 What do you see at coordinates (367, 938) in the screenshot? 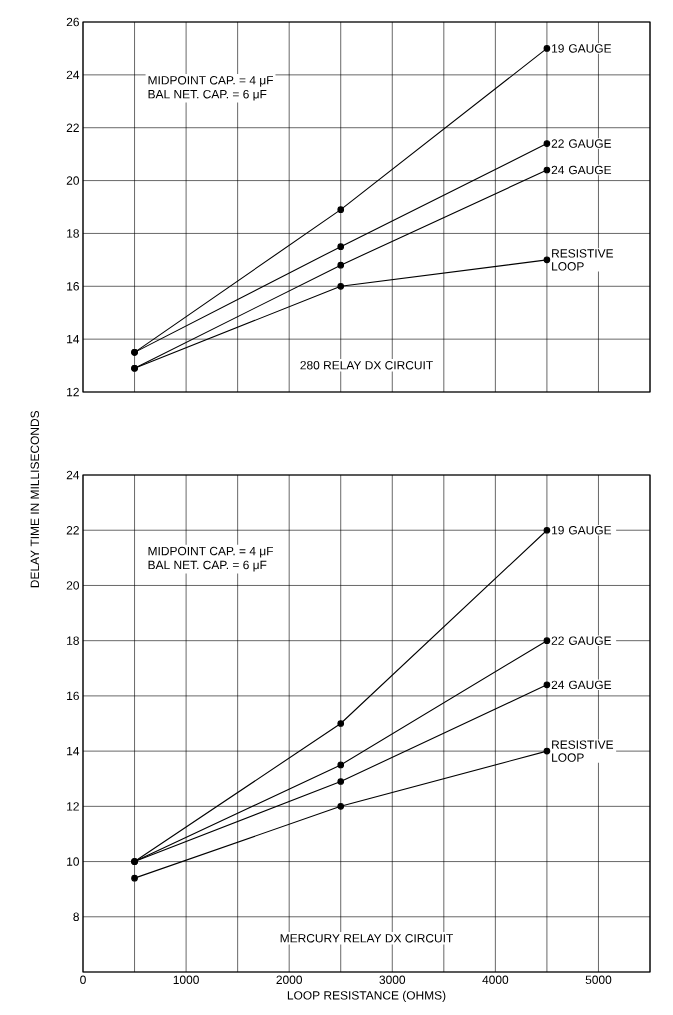
I see `annotation: MERCURY RELAY DX CIRCUIT` at bounding box center [367, 938].